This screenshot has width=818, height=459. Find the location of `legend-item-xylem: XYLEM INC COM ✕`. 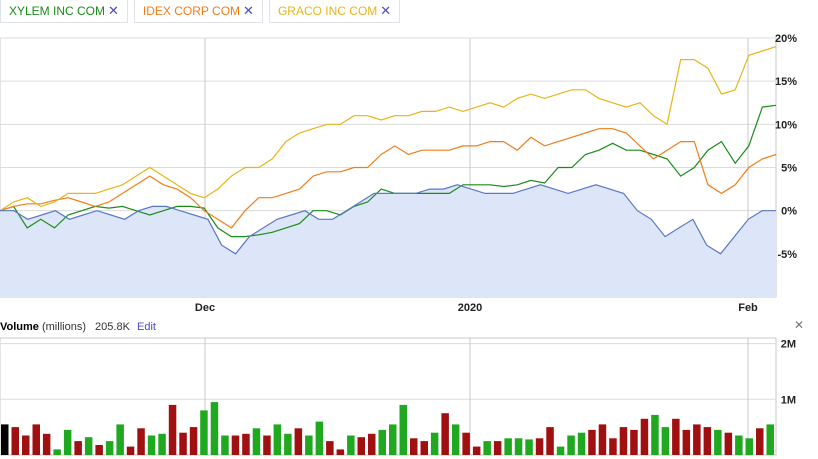

legend-item-xylem: XYLEM INC COM ✕ is located at coordinates (64, 11).